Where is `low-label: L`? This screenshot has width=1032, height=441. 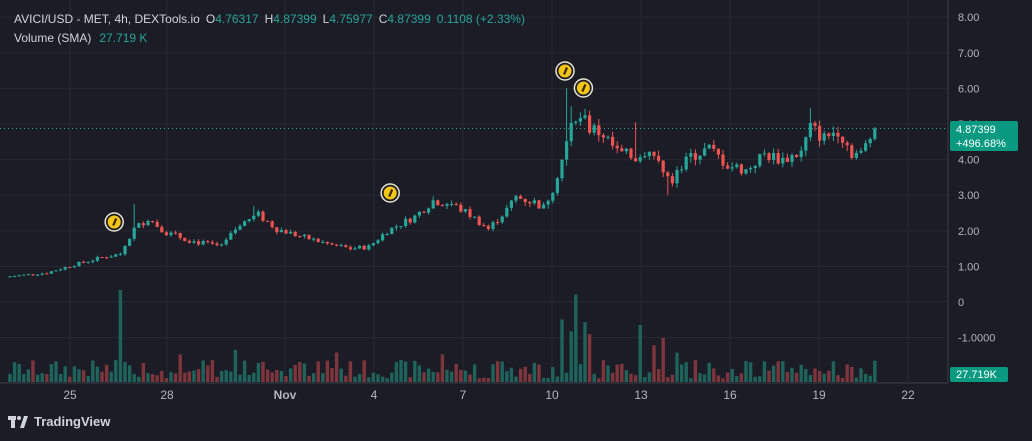 low-label: L is located at coordinates (326, 19).